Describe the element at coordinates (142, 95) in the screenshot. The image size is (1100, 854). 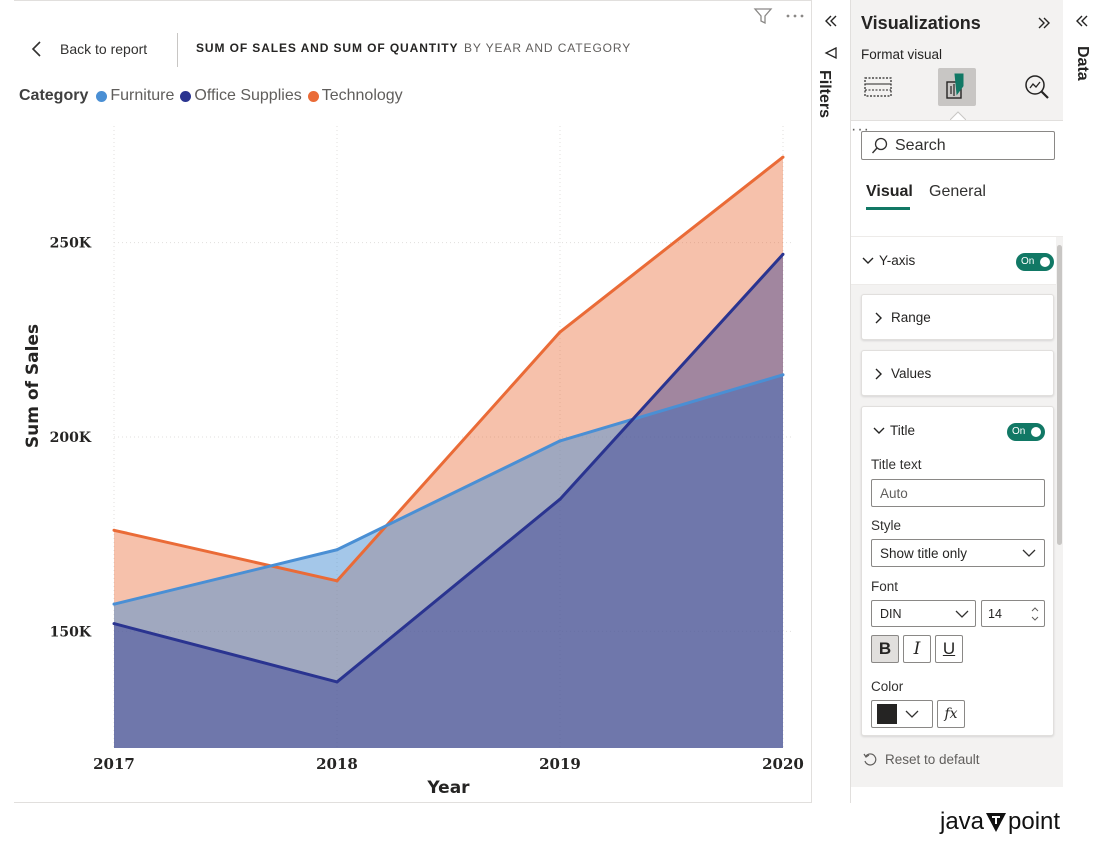
I see `legend-label: Furniture` at that location.